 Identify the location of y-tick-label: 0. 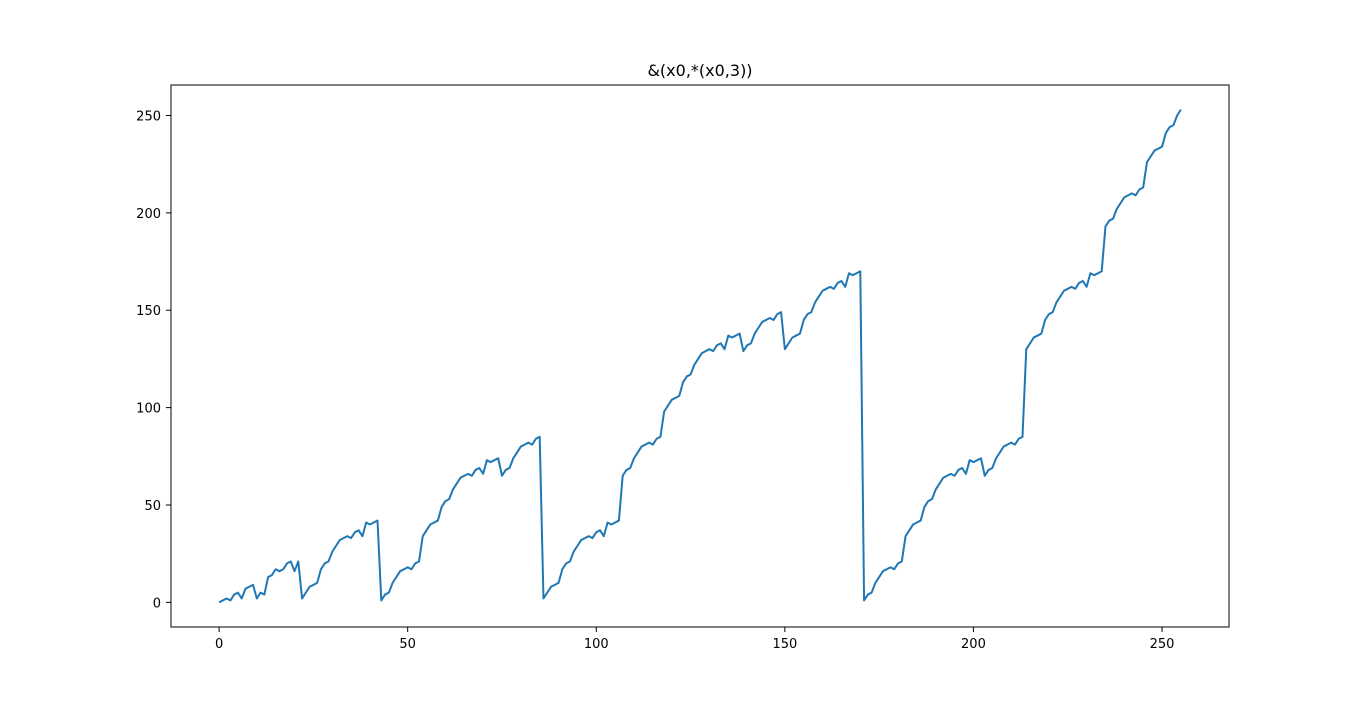
(157, 603).